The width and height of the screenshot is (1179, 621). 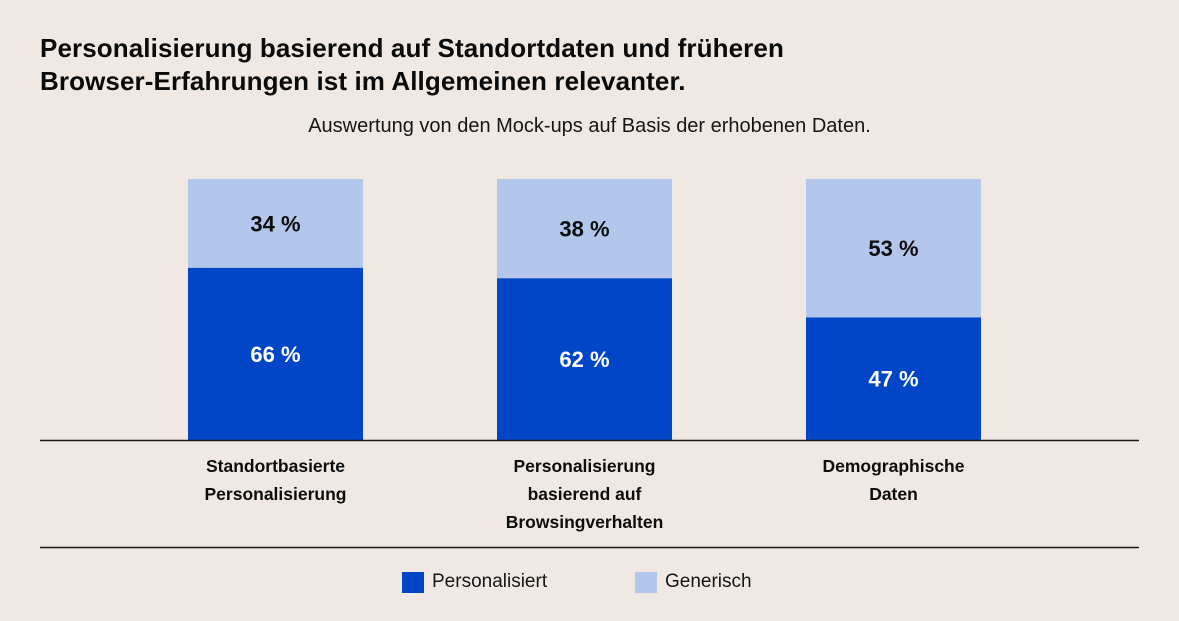 I want to click on legend-label-personalisiert: Personalisiert, so click(x=490, y=581).